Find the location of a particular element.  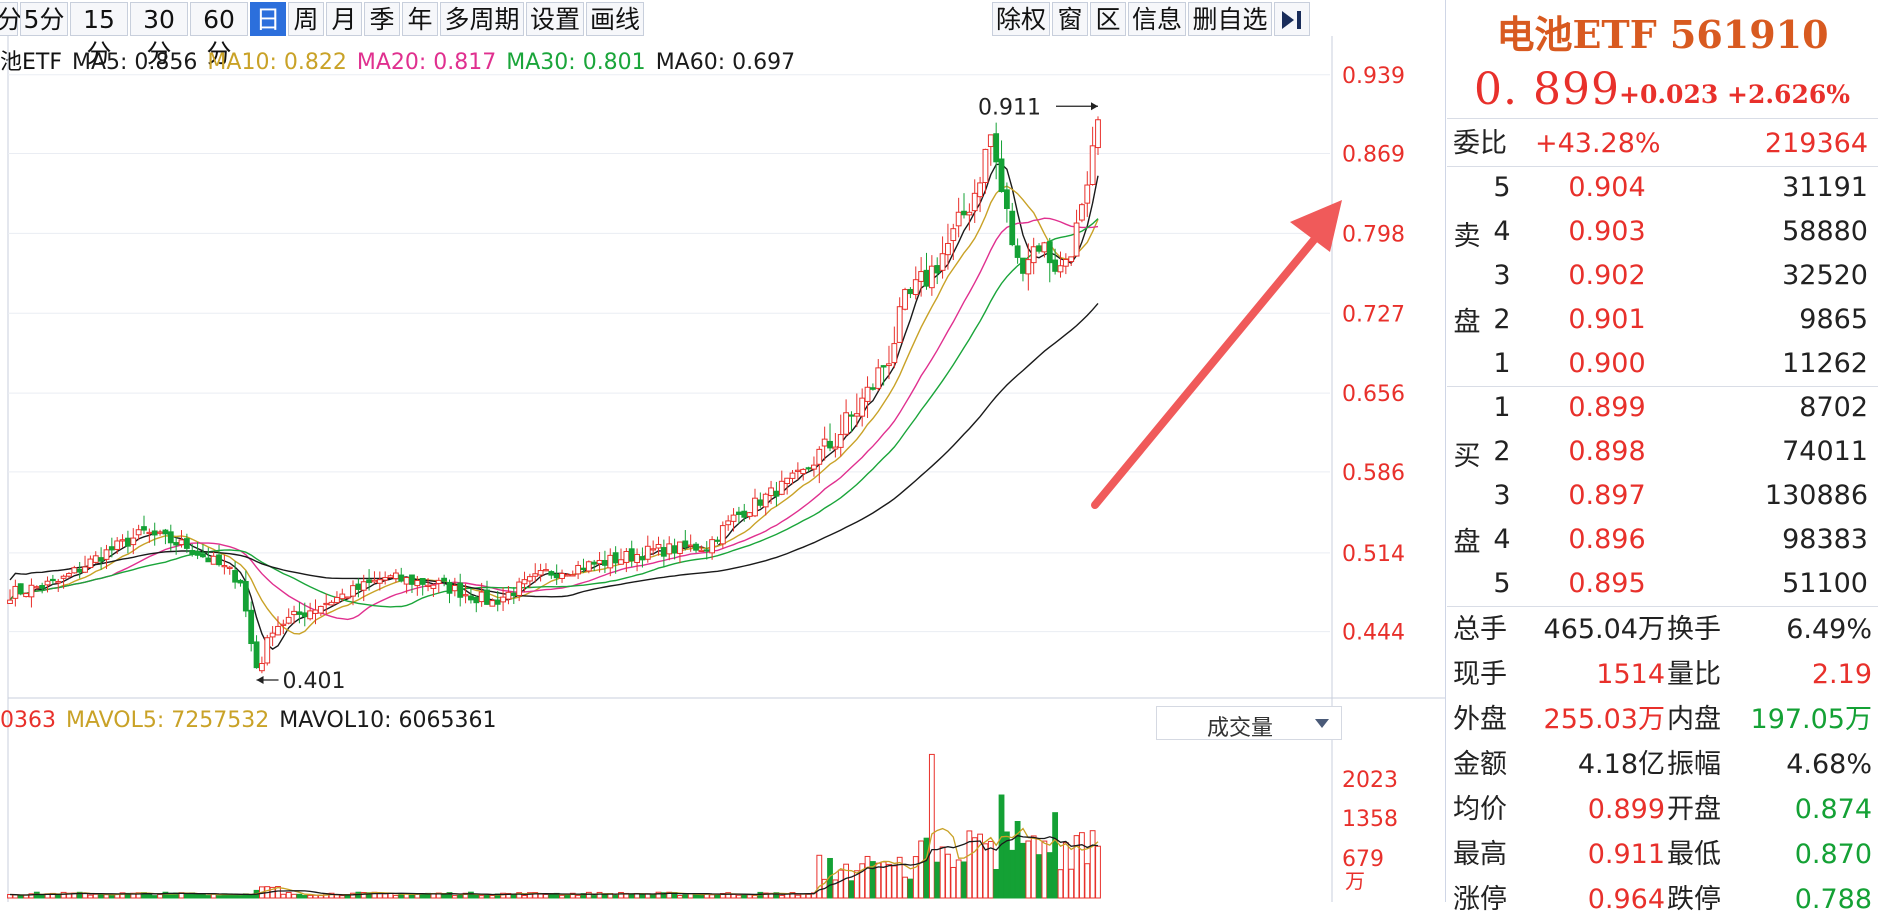

buy-price: 0.898 is located at coordinates (1607, 451).